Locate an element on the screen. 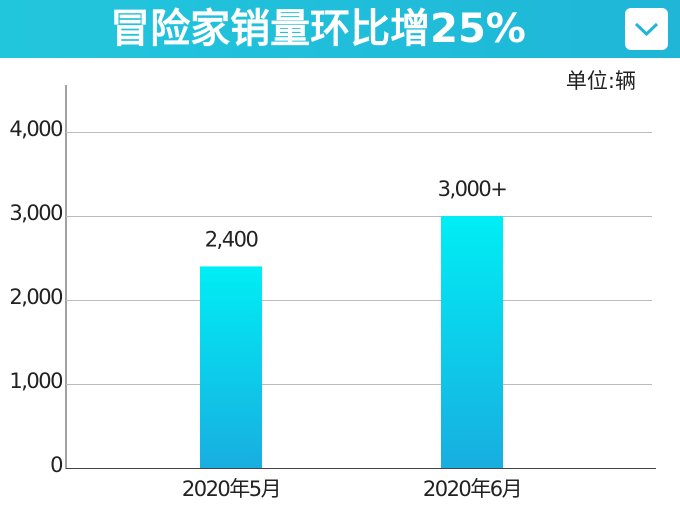 The width and height of the screenshot is (680, 510). y-tick-label: 2,000 is located at coordinates (35, 297).